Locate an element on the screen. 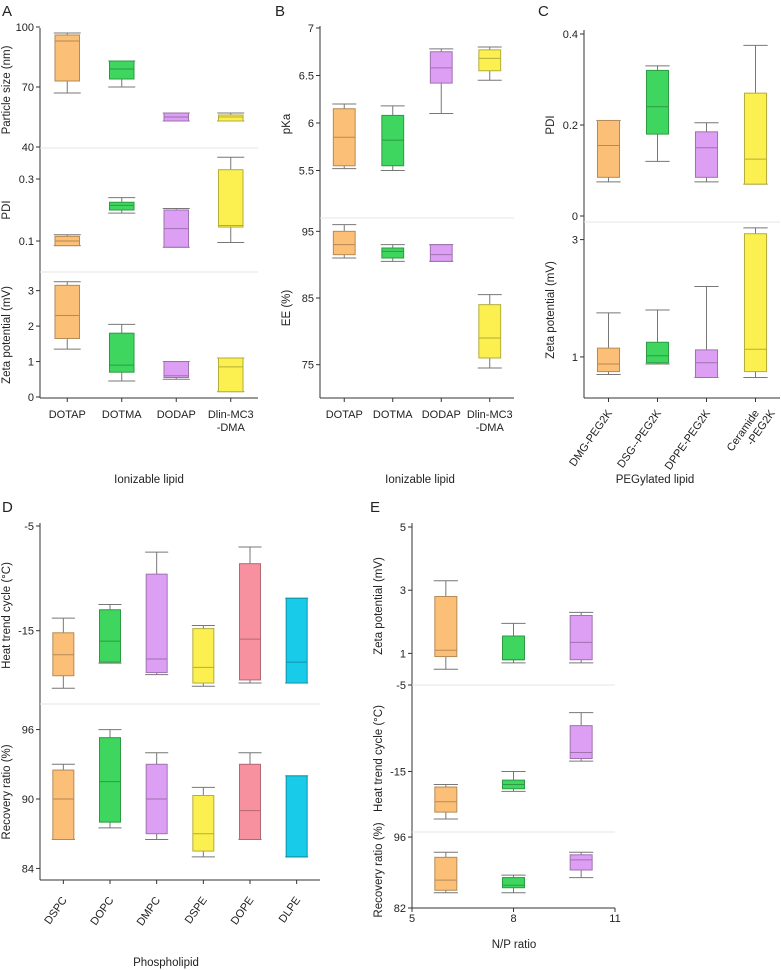 Image resolution: width=781 pixels, height=970 pixels. x-tick-label: DLPE is located at coordinates (290, 910).